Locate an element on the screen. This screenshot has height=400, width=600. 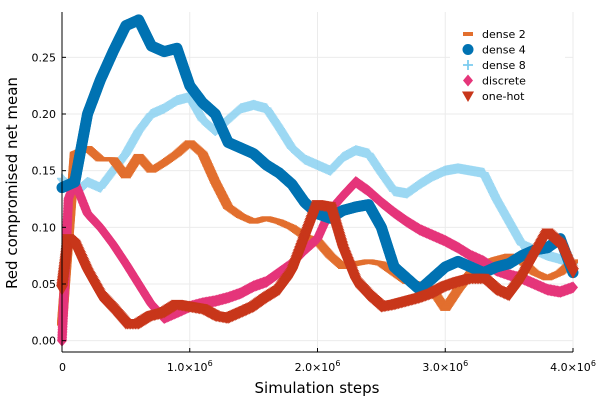
x-tick-label-1: 1.0×10⁶ is located at coordinates (190, 366).